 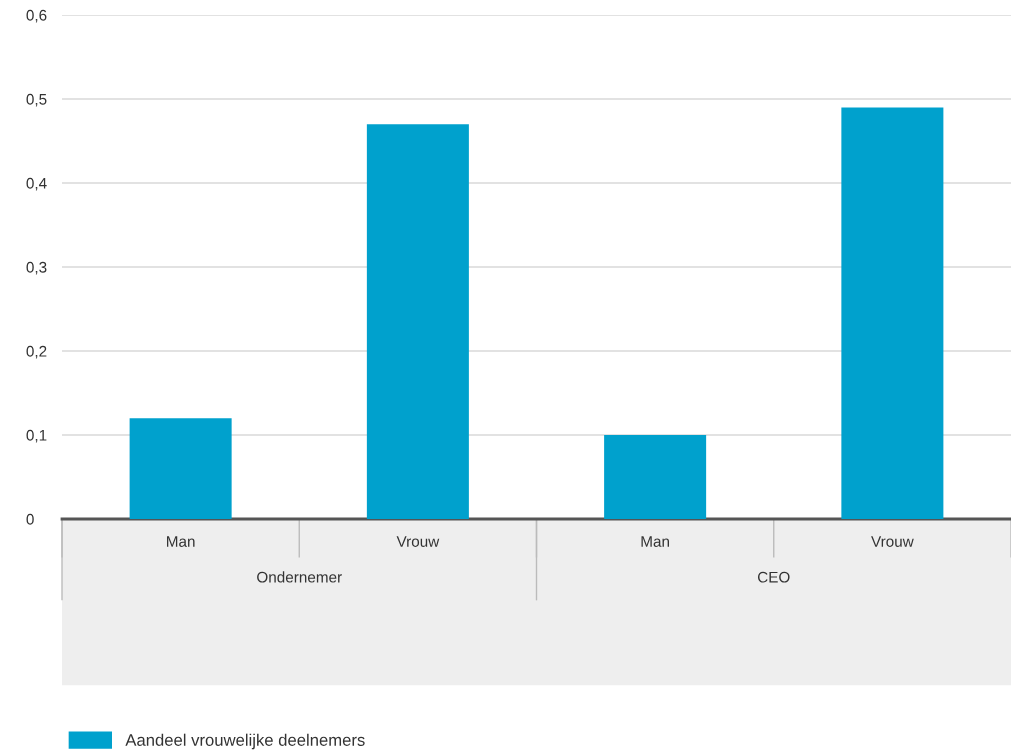 I want to click on y-tick-label: 0,1, so click(x=36, y=436).